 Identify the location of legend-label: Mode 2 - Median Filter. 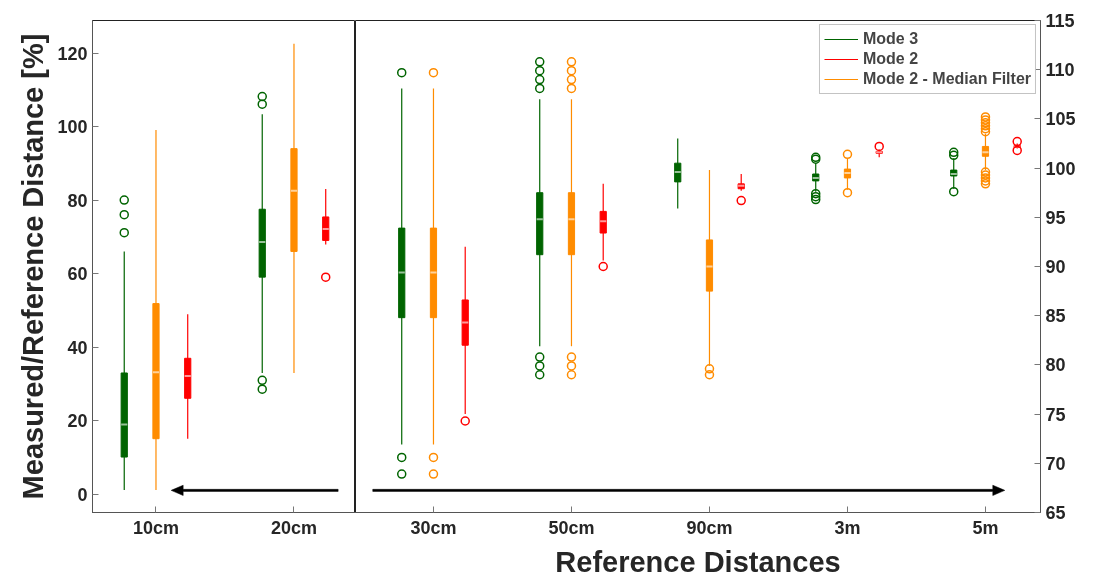
(946, 79).